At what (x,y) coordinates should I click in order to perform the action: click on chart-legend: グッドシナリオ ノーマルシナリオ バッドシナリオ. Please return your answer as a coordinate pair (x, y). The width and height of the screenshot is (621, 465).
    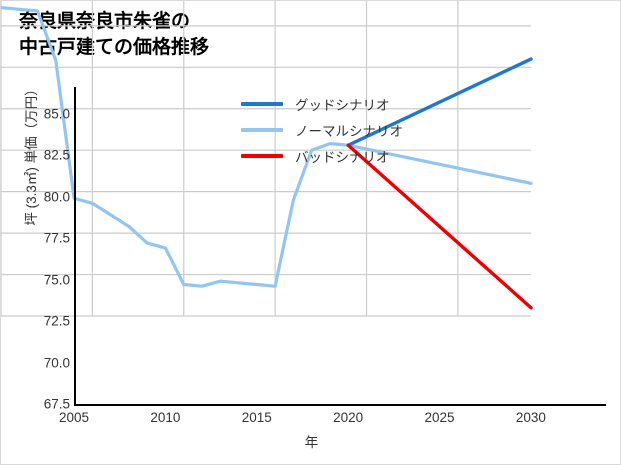
    Looking at the image, I should click on (356, 130).